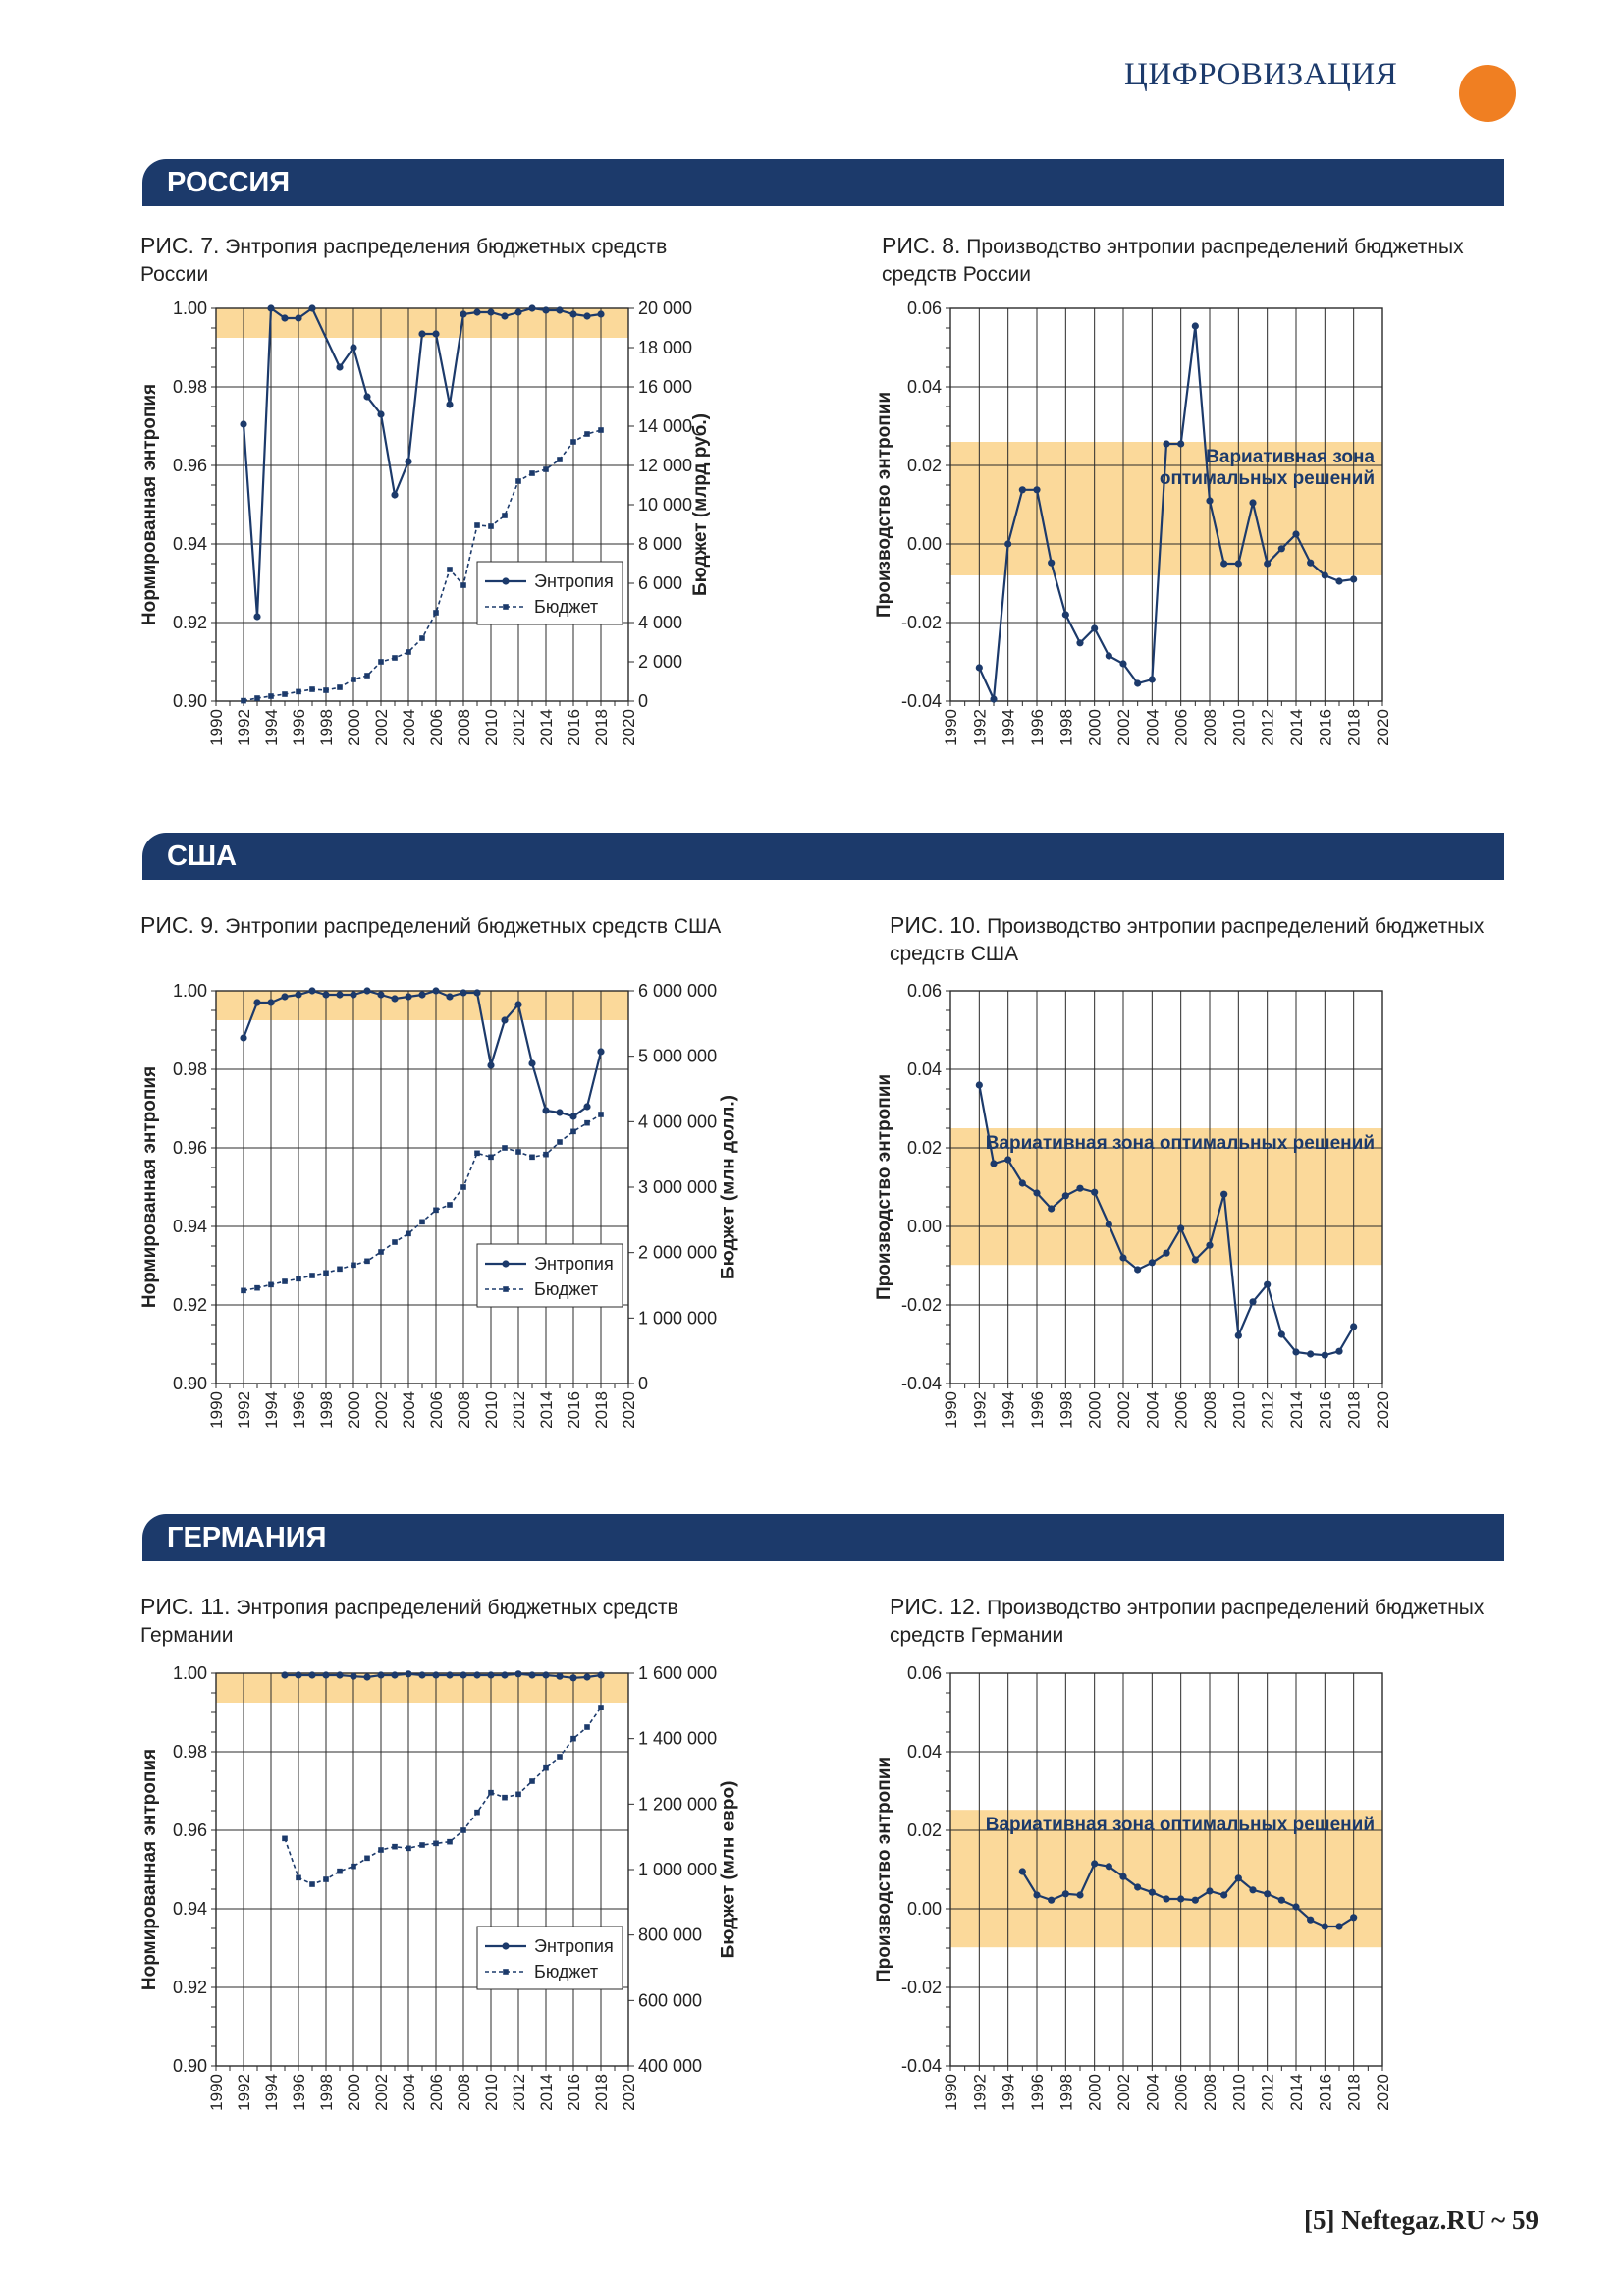 The height and width of the screenshot is (2280, 1624). I want to click on x-tick-label: 2020, so click(629, 1410).